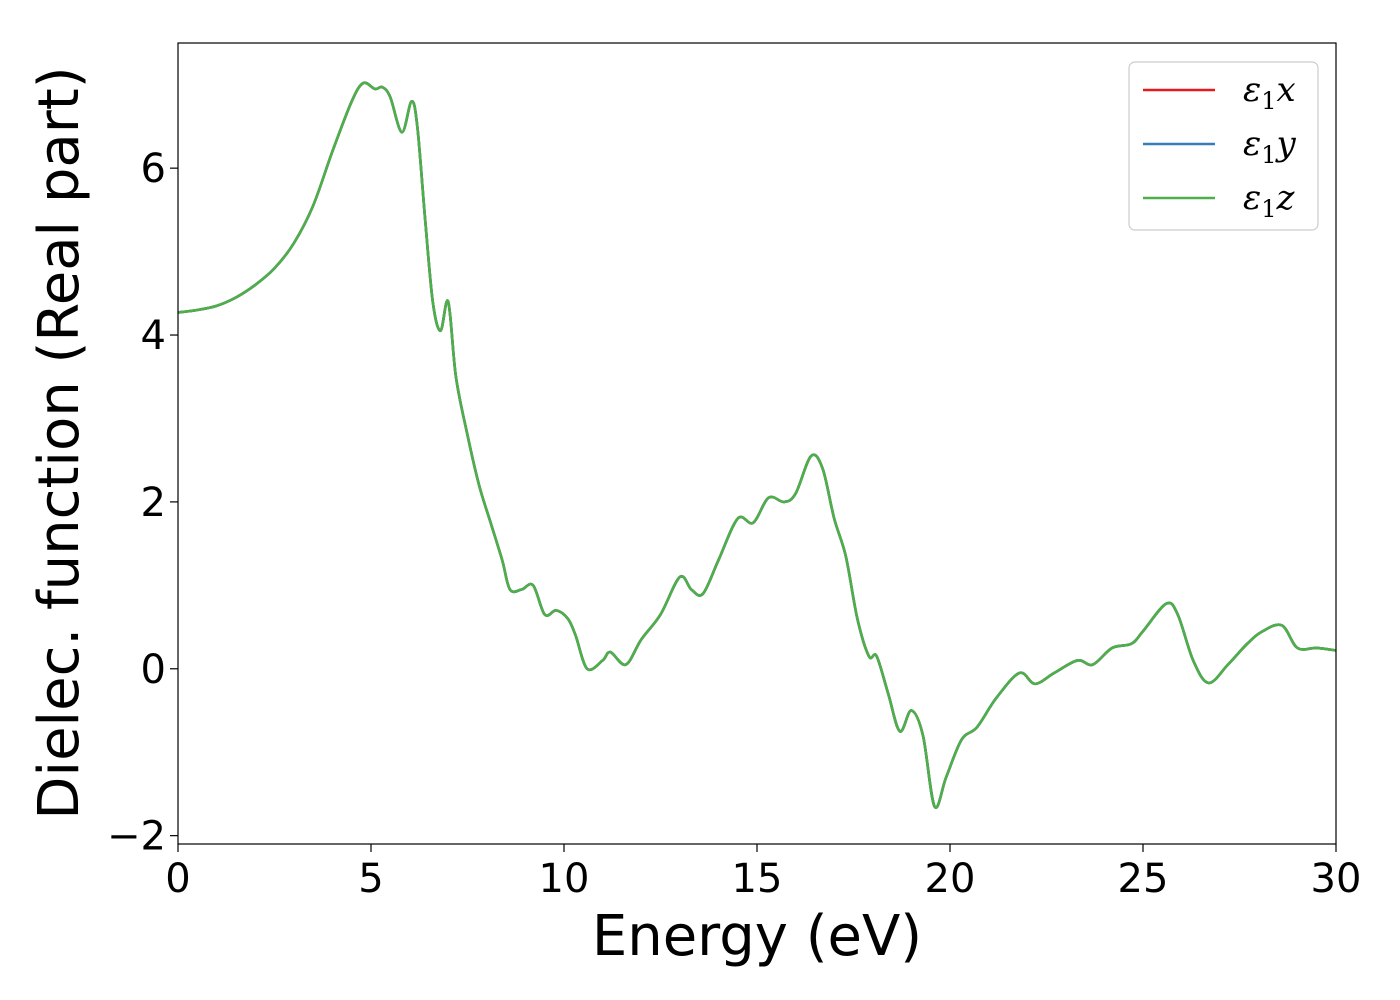 The width and height of the screenshot is (1400, 1000). I want to click on x-tick-label: 25, so click(1143, 879).